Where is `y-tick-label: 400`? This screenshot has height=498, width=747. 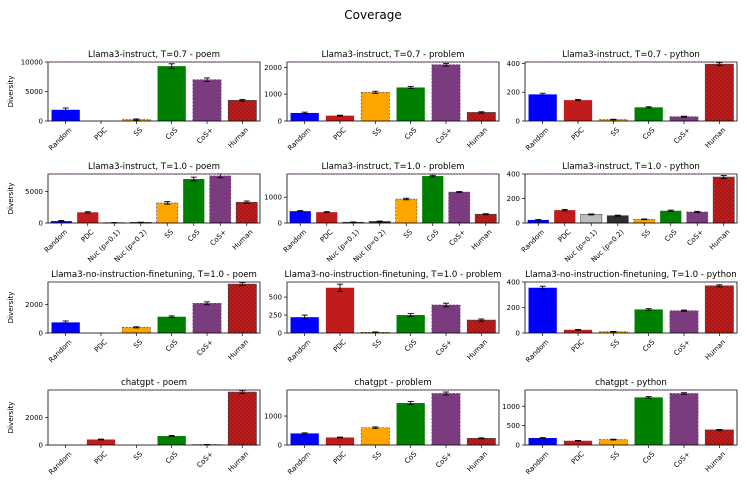 y-tick-label: 400 is located at coordinates (513, 64).